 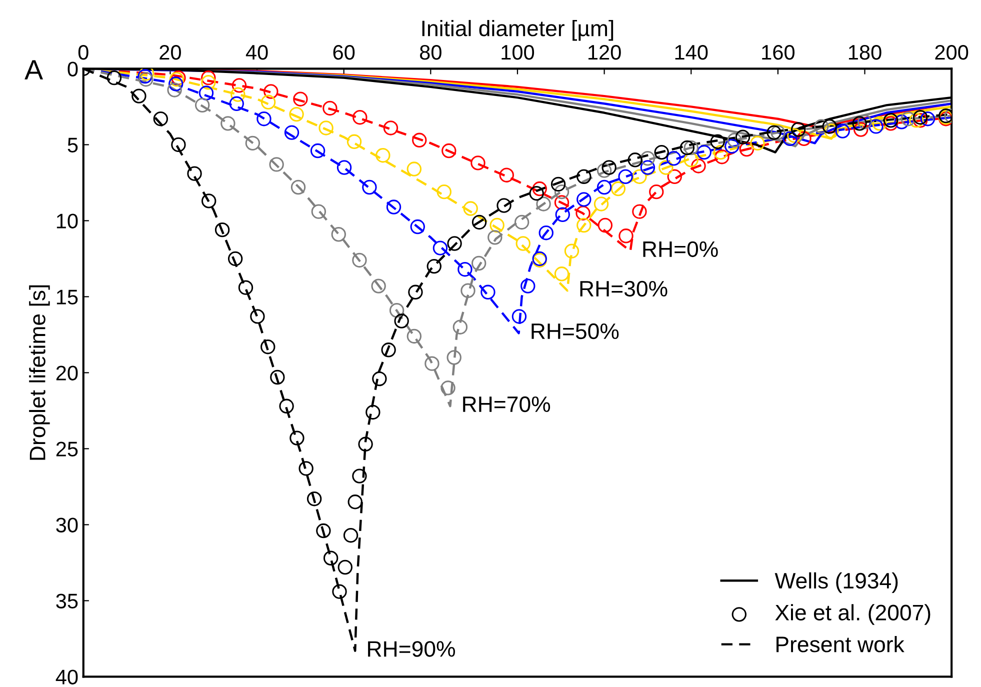 What do you see at coordinates (951, 52) in the screenshot?
I see `x-tick-label: 200` at bounding box center [951, 52].